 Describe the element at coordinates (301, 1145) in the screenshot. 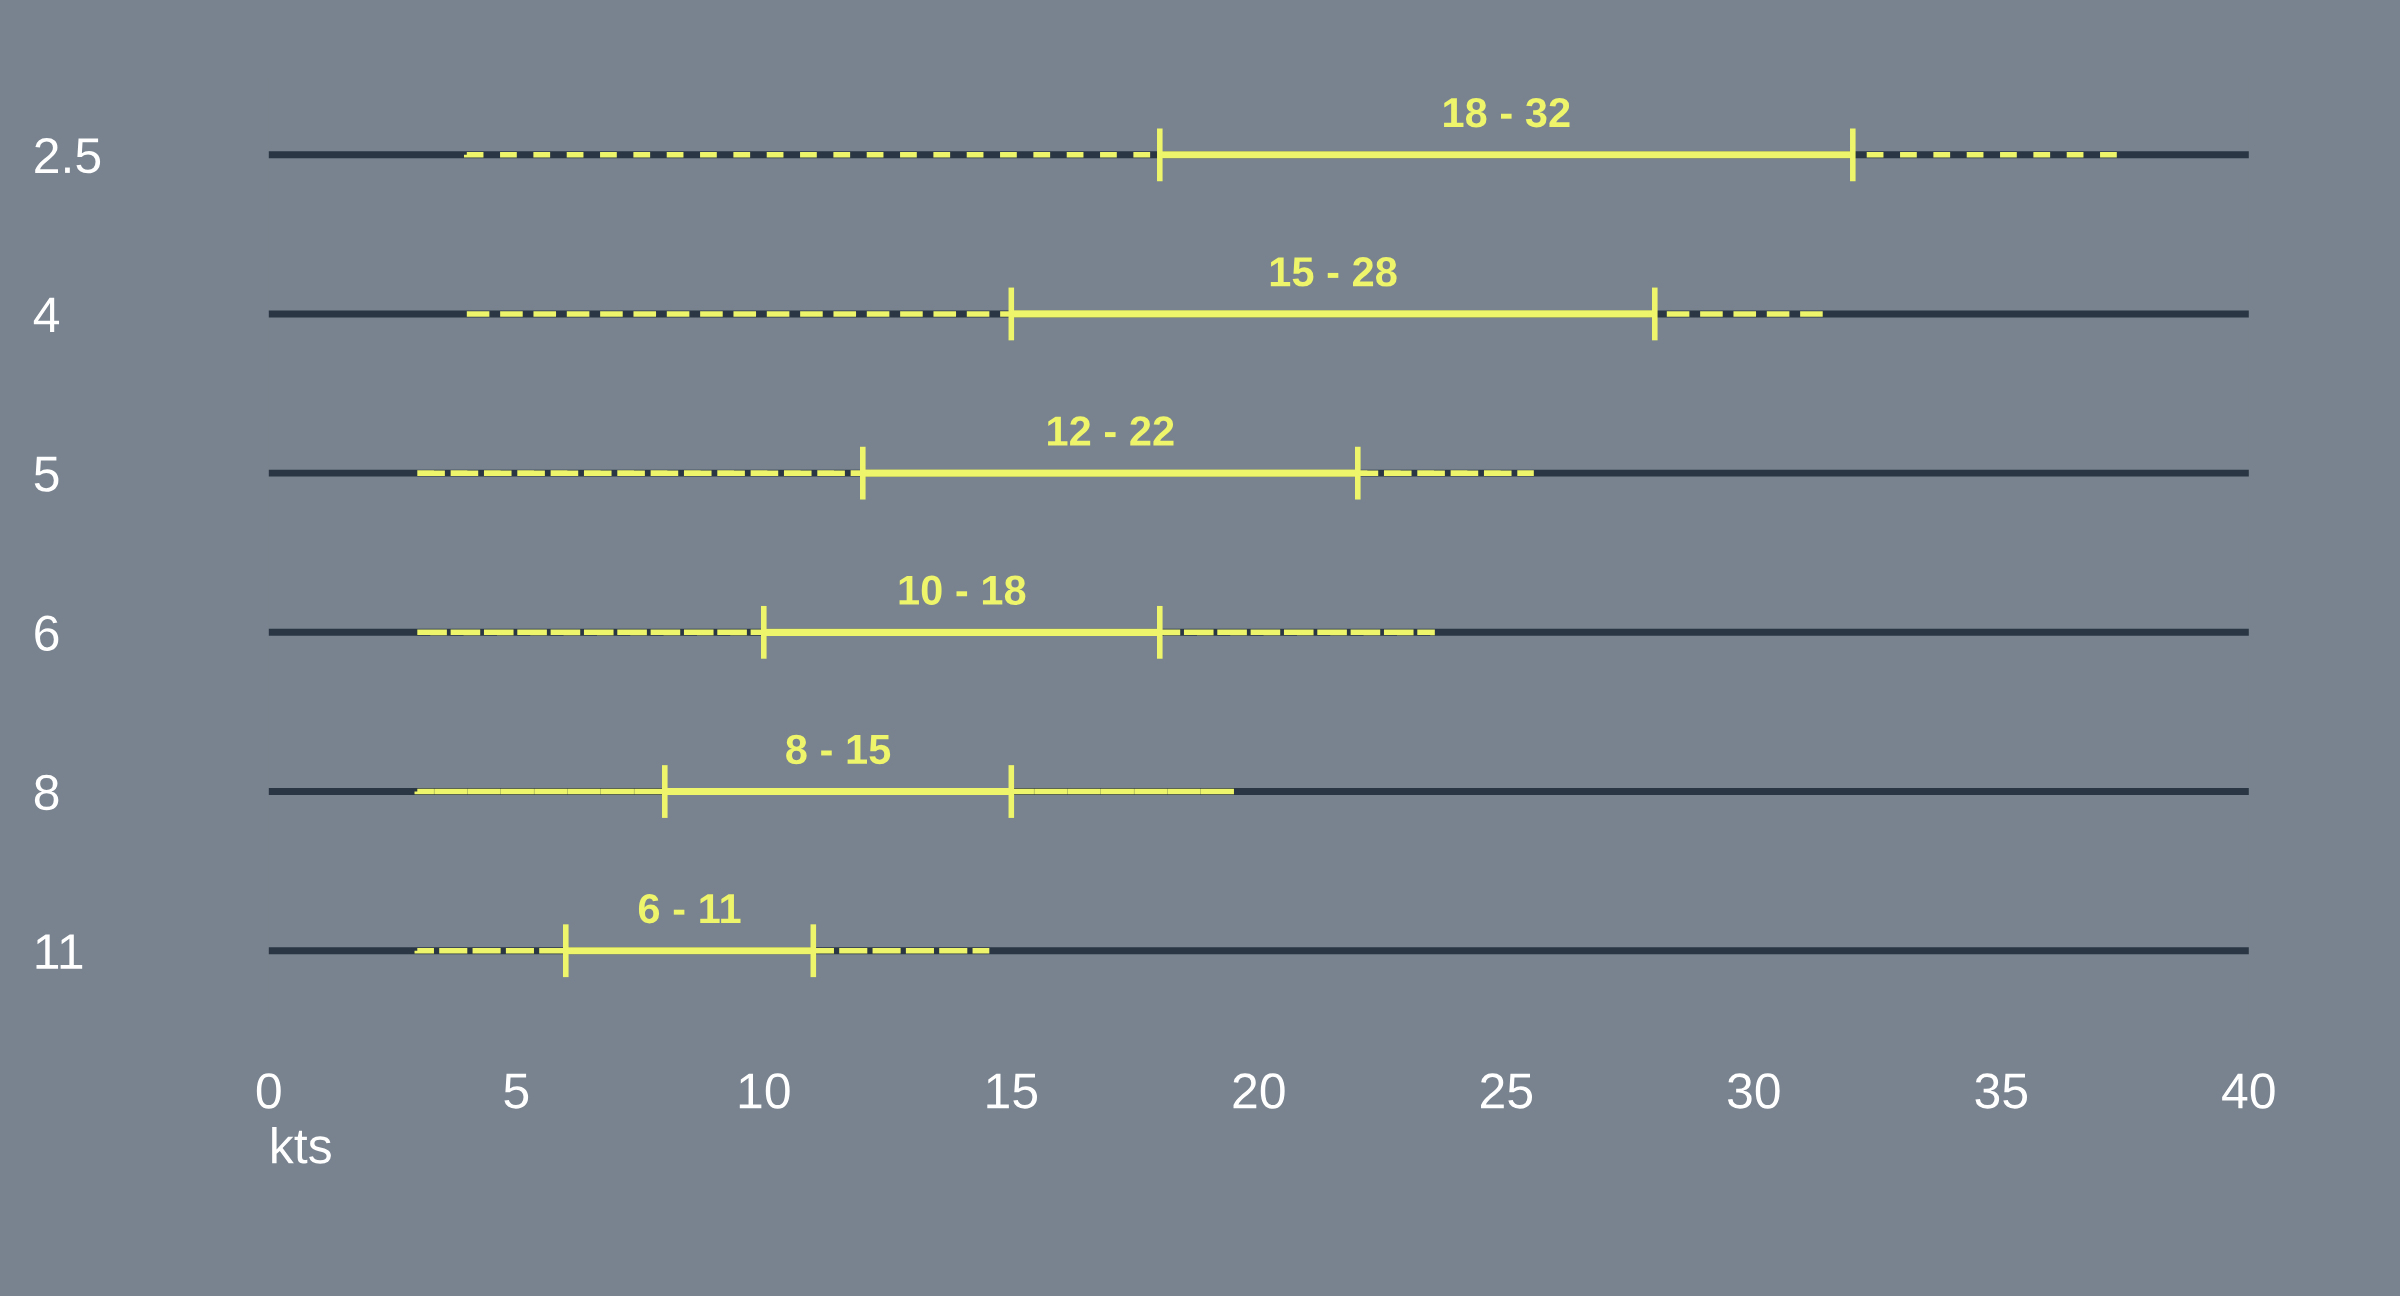

I see `x-axis-title: kts` at that location.